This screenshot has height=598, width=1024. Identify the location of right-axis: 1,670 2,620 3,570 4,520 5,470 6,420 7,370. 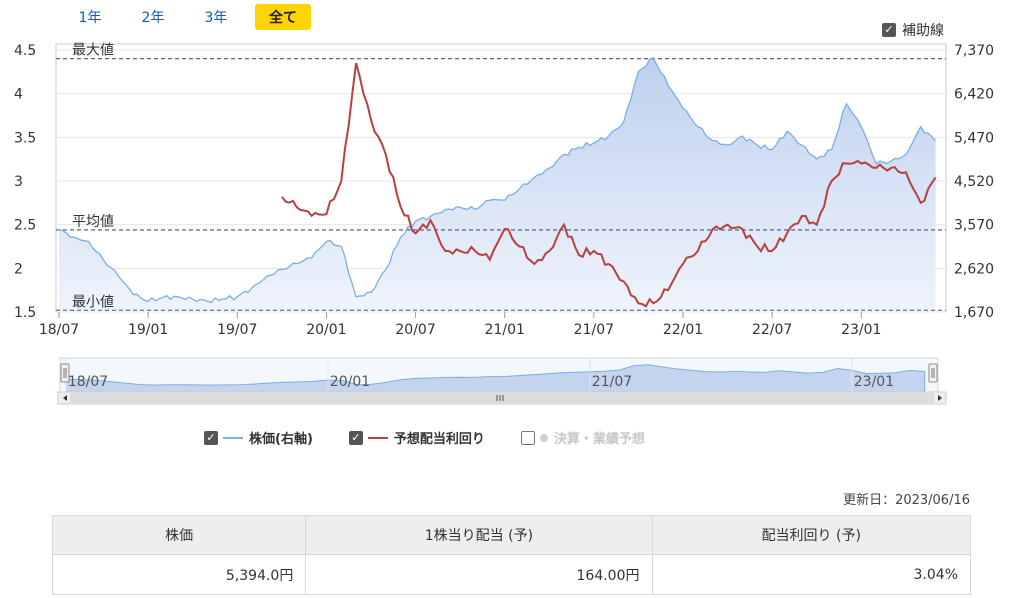
(974, 182).